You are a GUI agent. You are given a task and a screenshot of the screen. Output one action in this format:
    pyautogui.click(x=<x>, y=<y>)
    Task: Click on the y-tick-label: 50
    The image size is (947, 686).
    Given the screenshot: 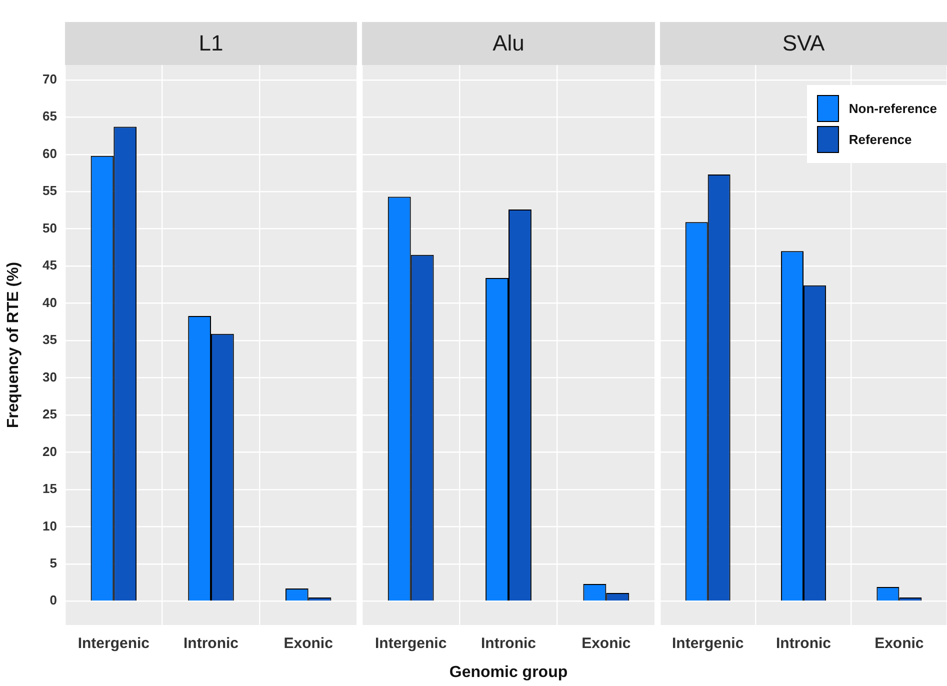 What is the action you would take?
    pyautogui.click(x=49, y=228)
    